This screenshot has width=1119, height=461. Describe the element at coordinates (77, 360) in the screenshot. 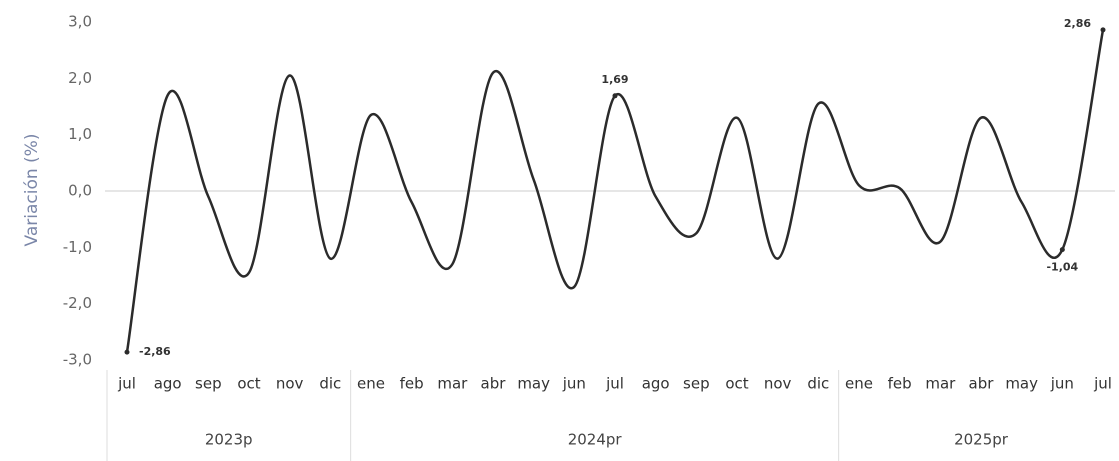

I see `y-tick-label: -3,0` at that location.